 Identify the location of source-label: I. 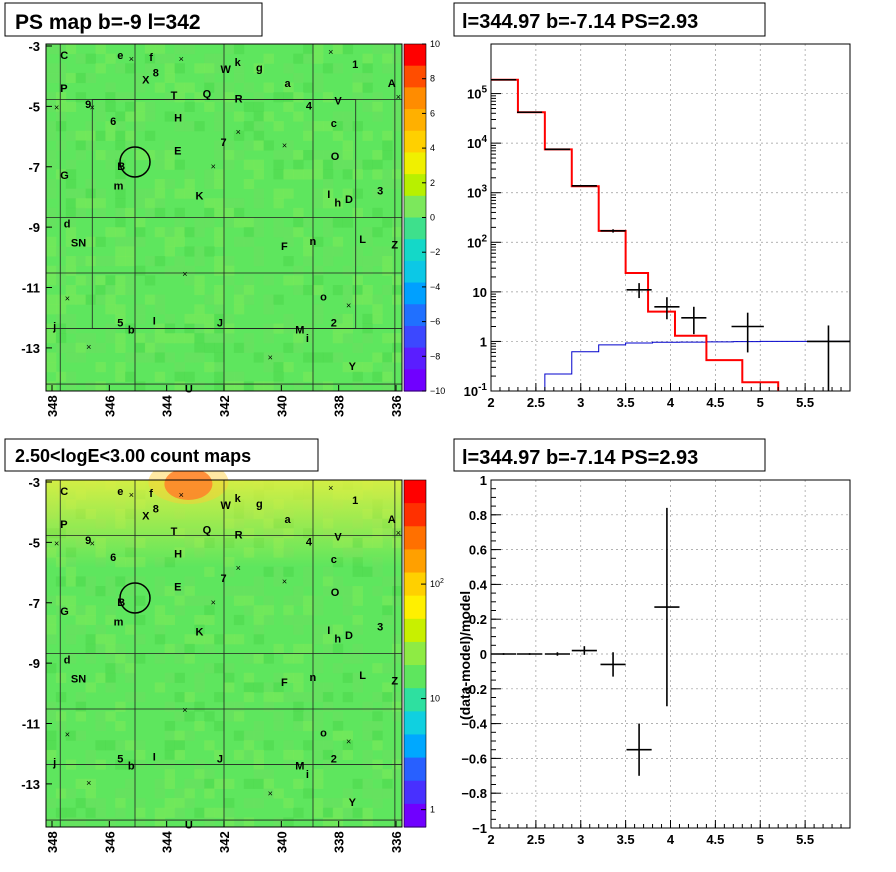
(328, 195).